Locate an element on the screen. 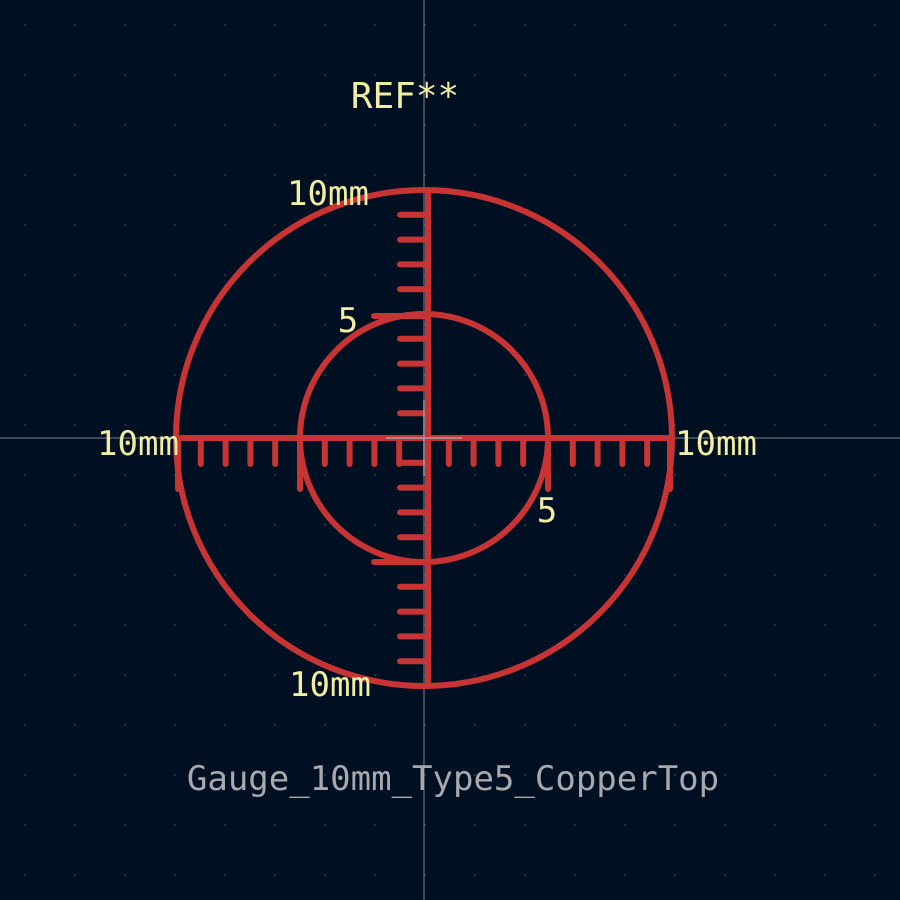  label-bottom-10mm: 10mm is located at coordinates (330, 685).